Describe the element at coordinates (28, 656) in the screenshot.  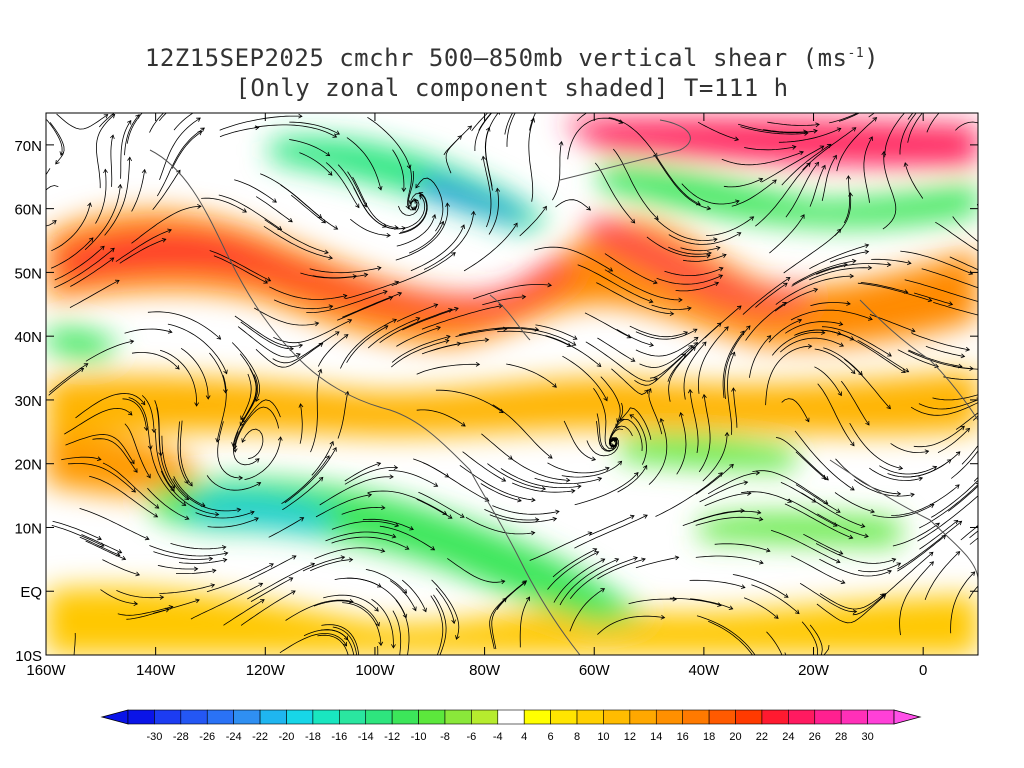
I see `lat-label: 10S` at that location.